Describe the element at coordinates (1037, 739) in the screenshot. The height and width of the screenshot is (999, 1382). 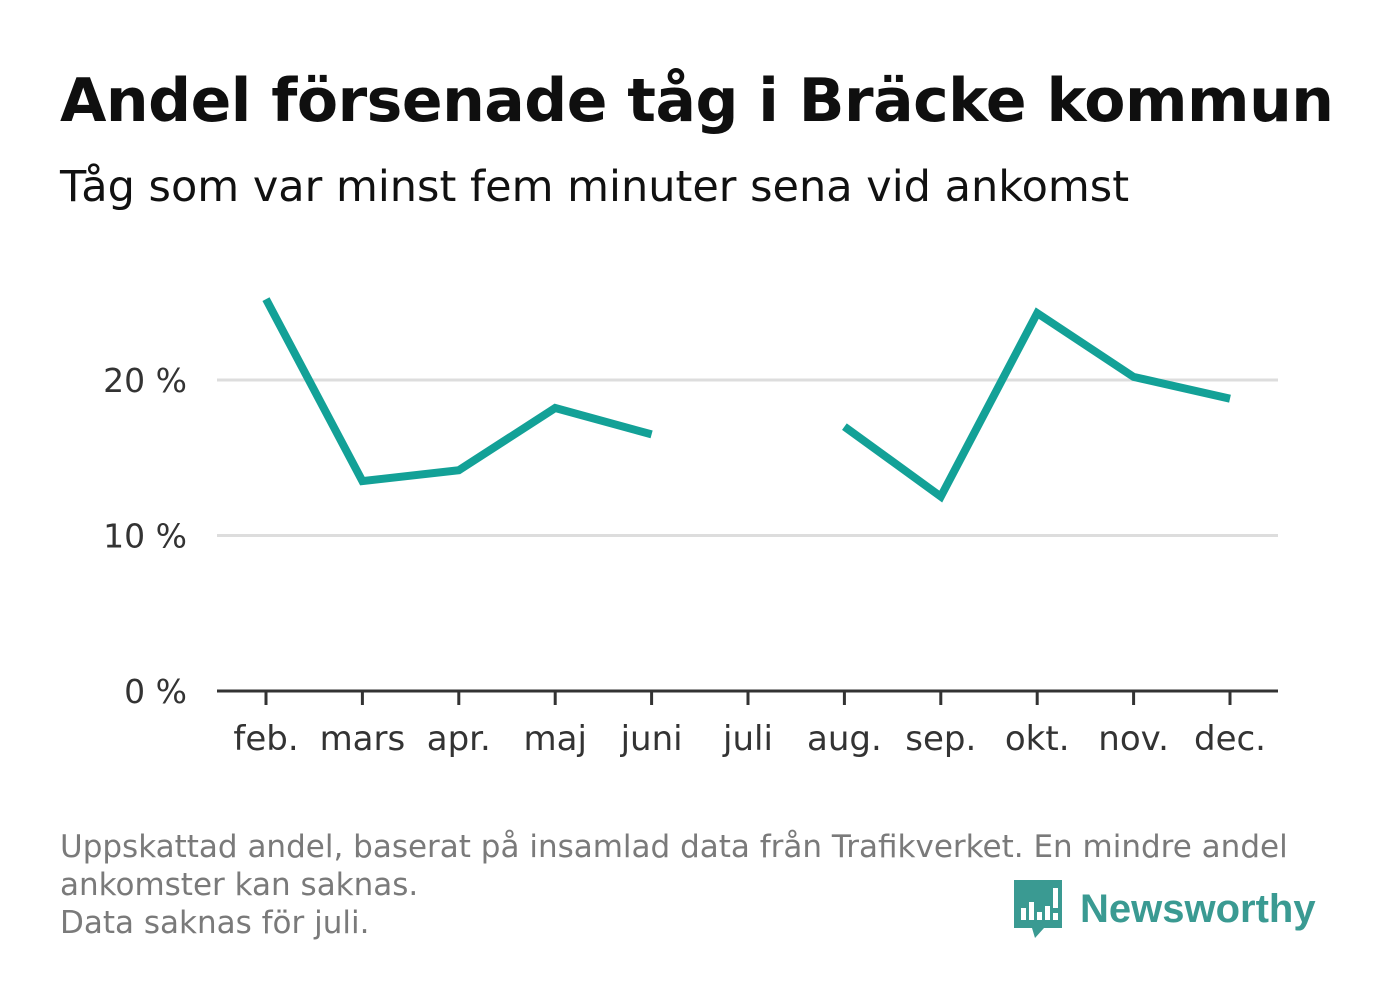
I see `x-tick-label: okt.` at that location.